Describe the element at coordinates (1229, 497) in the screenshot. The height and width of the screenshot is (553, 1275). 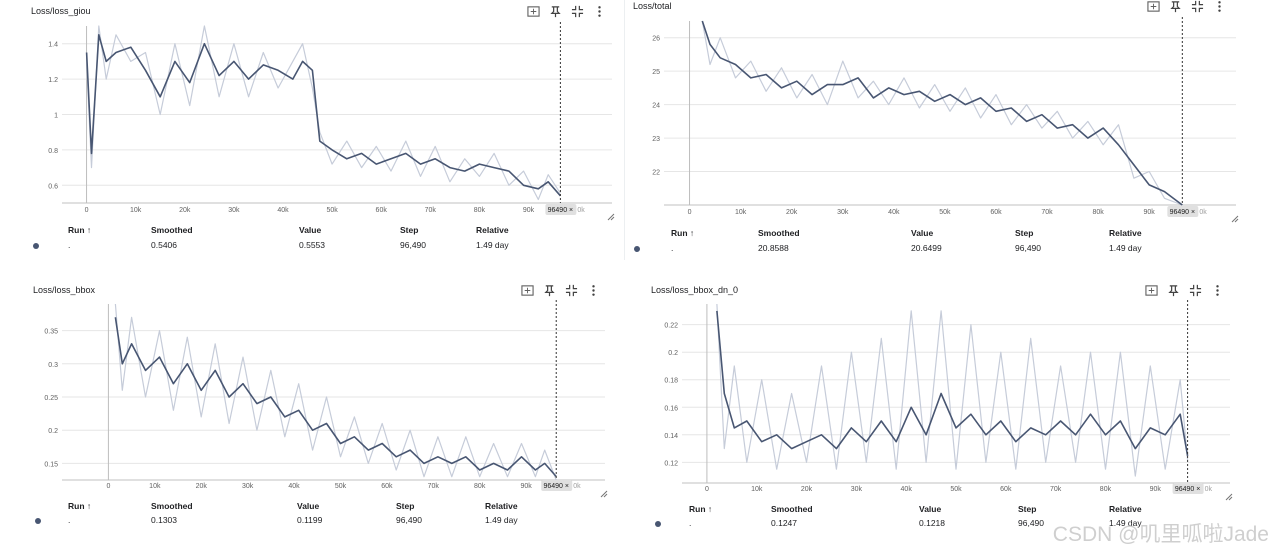
I see `resize-handle-icon` at that location.